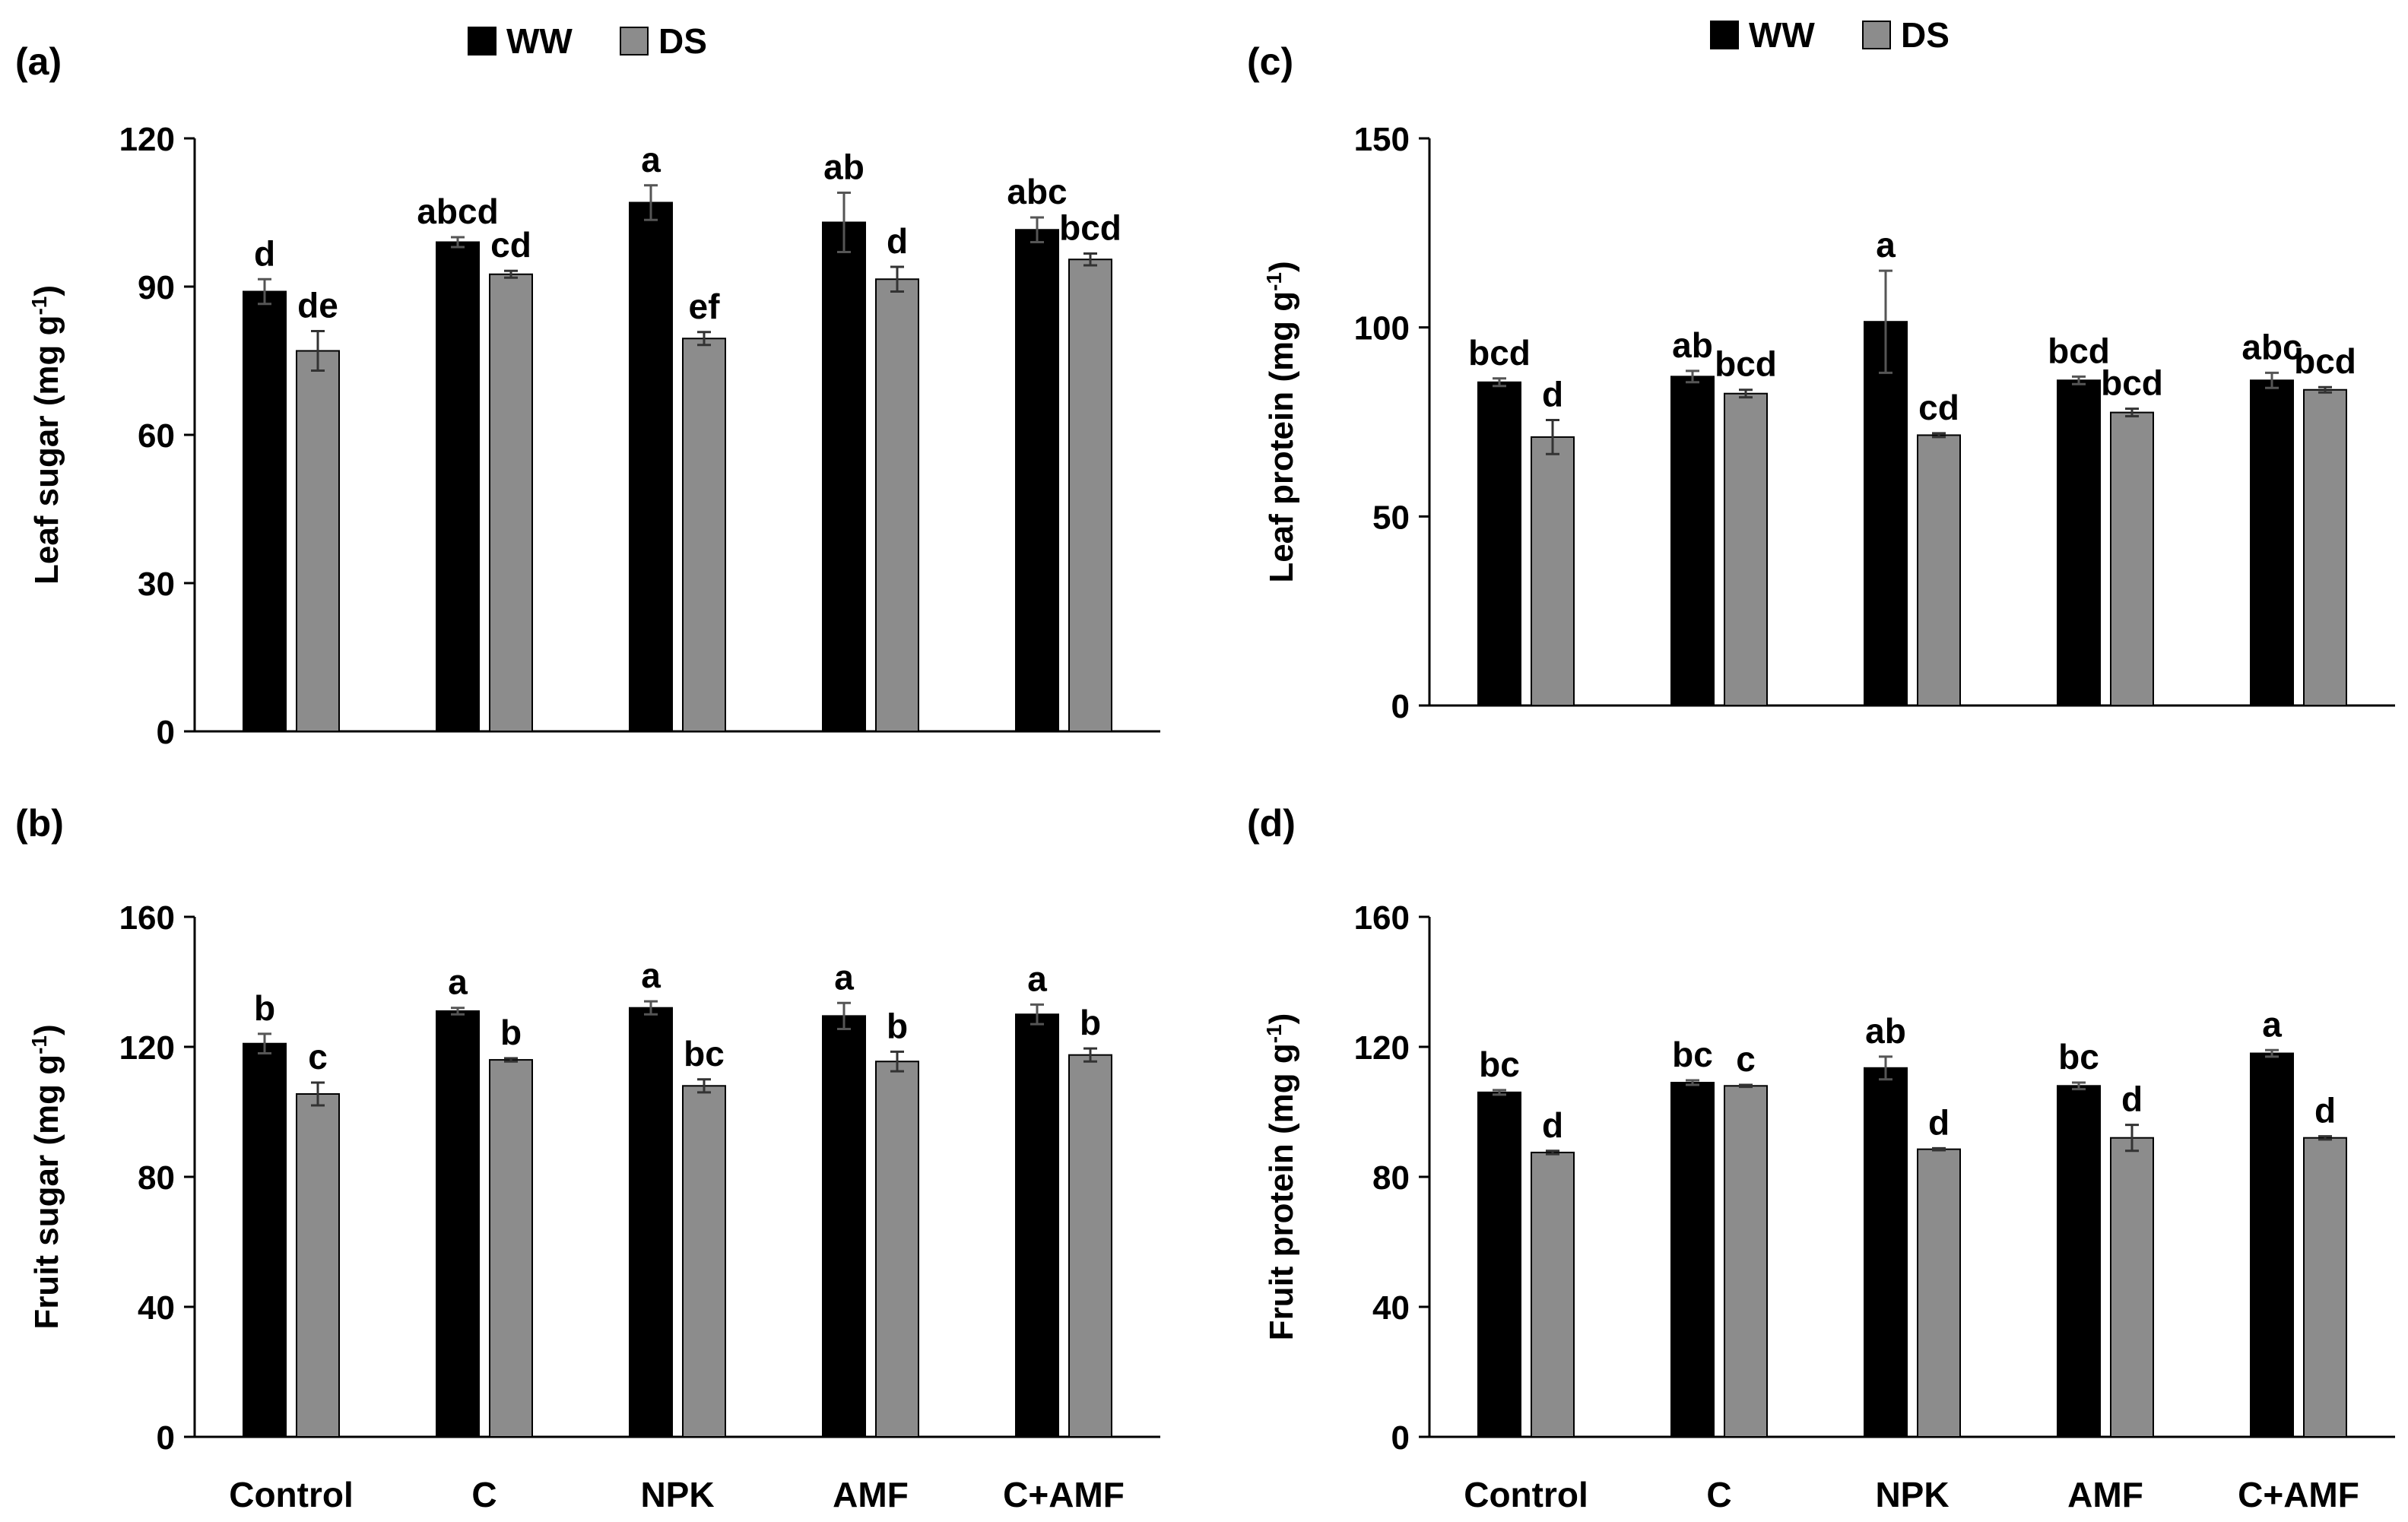 The width and height of the screenshot is (2408, 1522). What do you see at coordinates (457, 211) in the screenshot?
I see `significance-letter: abcd` at bounding box center [457, 211].